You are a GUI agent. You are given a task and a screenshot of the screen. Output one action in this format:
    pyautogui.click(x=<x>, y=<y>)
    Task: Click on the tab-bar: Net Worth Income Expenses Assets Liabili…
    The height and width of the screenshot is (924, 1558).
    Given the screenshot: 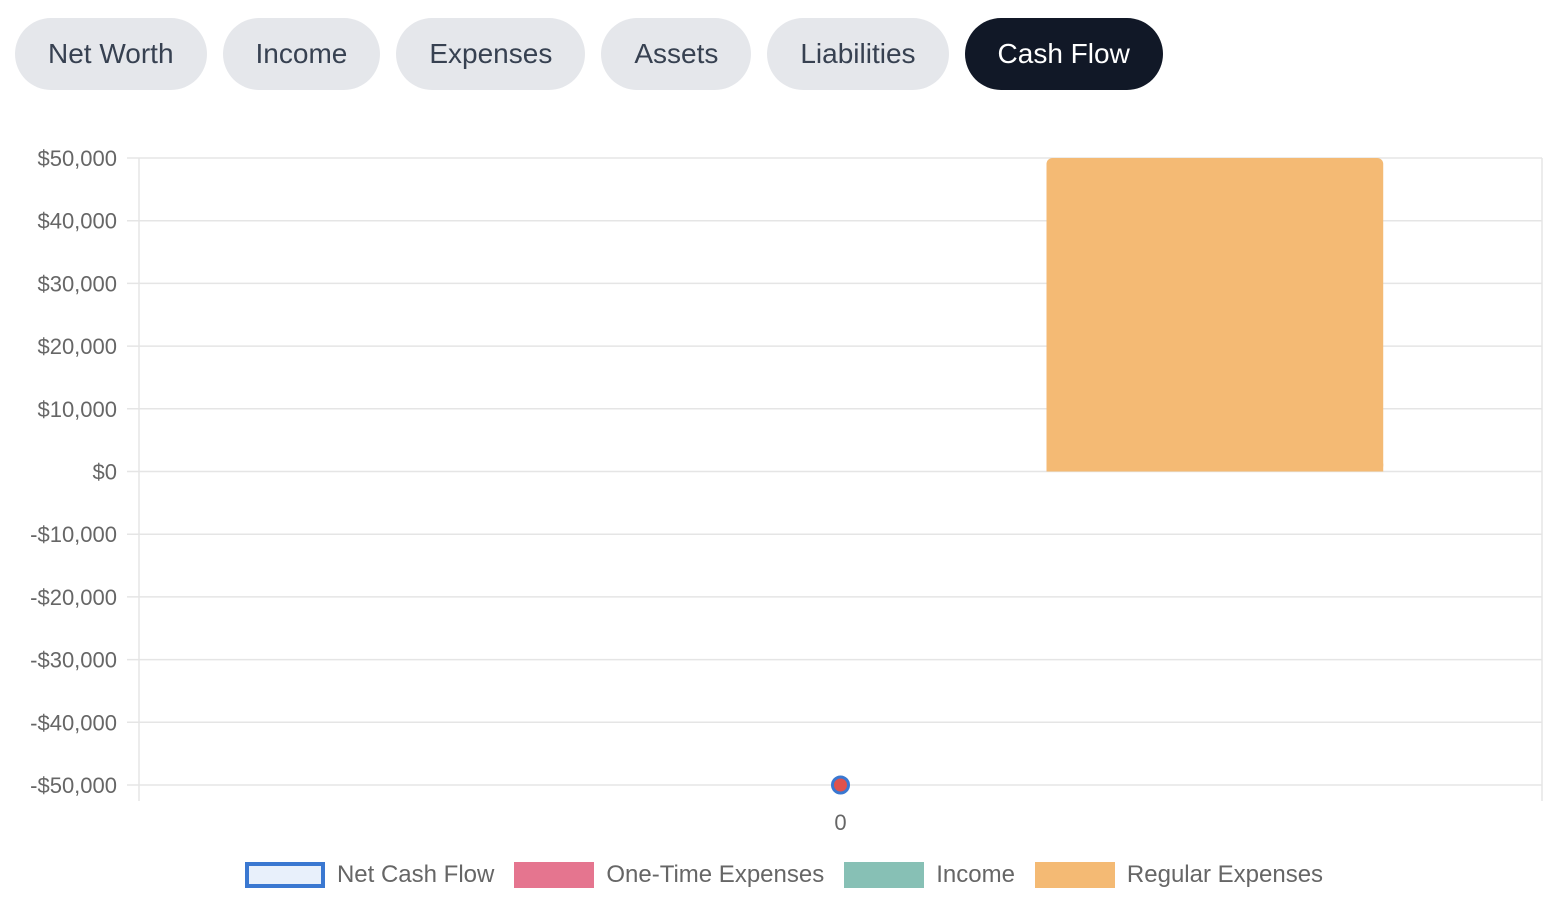 What is the action you would take?
    pyautogui.click(x=589, y=54)
    